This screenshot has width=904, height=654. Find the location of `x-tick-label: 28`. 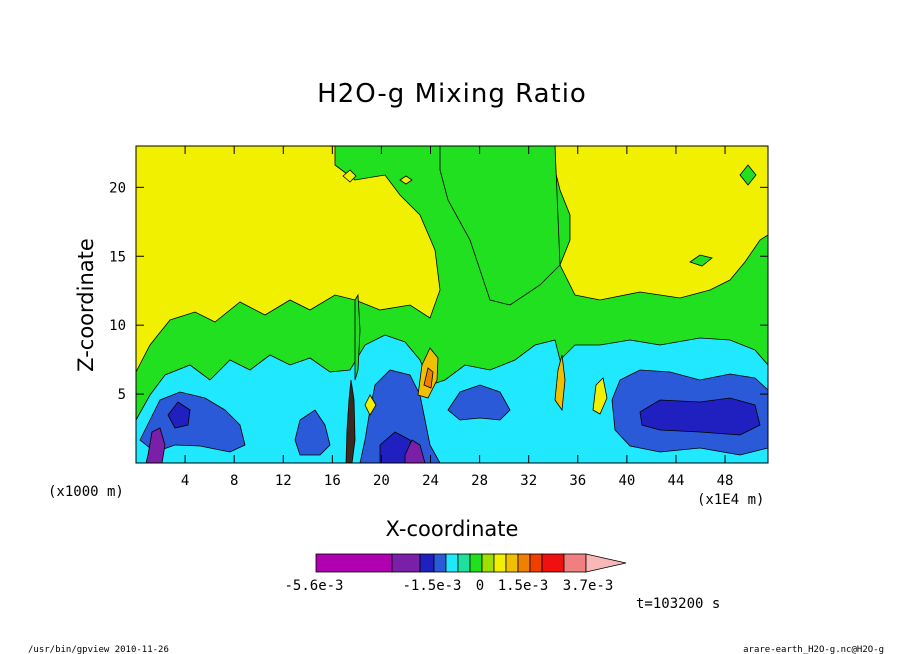

x-tick-label: 28 is located at coordinates (479, 481).